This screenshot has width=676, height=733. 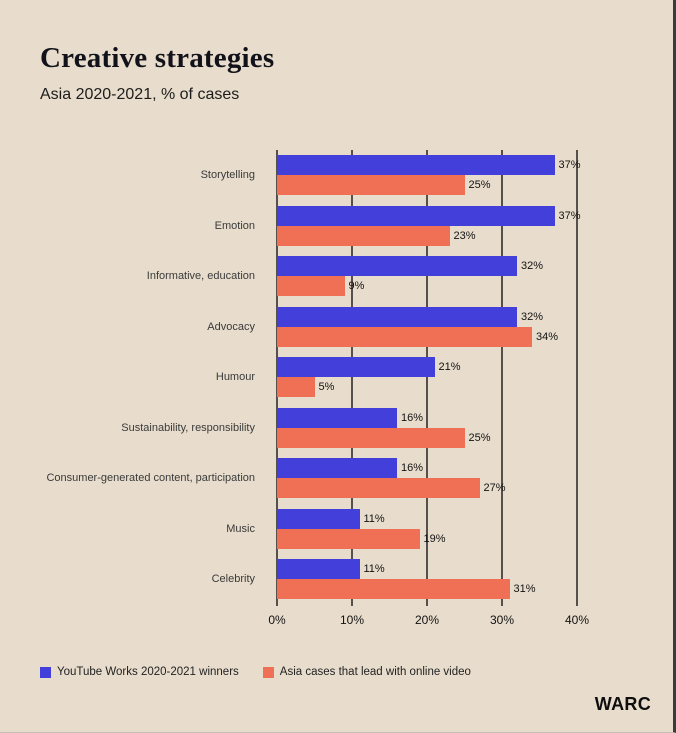 What do you see at coordinates (547, 336) in the screenshot?
I see `value-label: 34%` at bounding box center [547, 336].